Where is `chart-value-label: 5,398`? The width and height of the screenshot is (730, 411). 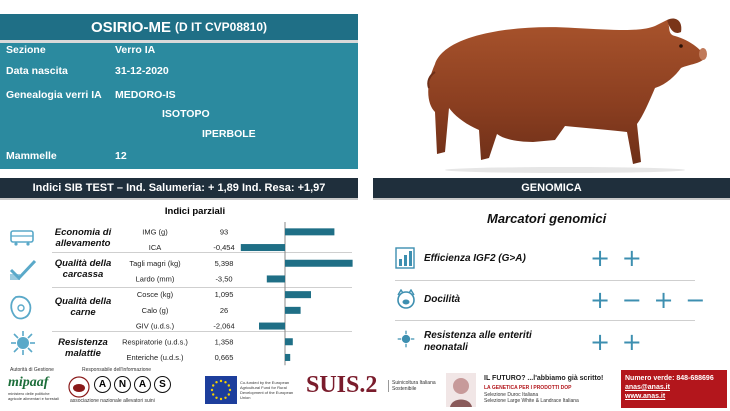 chart-value-label: 5,398 is located at coordinates (224, 263).